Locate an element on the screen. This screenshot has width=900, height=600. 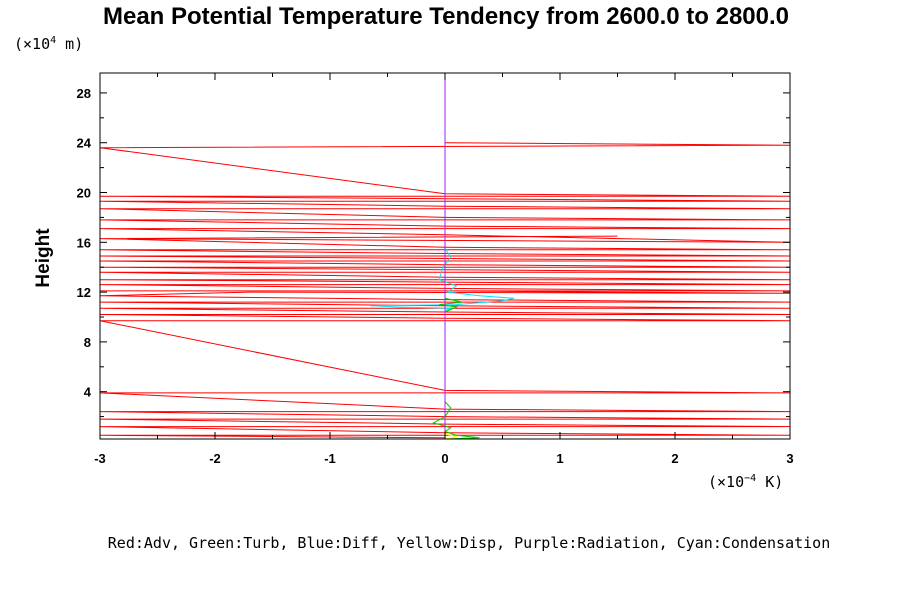
y-tick-label: 8 is located at coordinates (87, 342).